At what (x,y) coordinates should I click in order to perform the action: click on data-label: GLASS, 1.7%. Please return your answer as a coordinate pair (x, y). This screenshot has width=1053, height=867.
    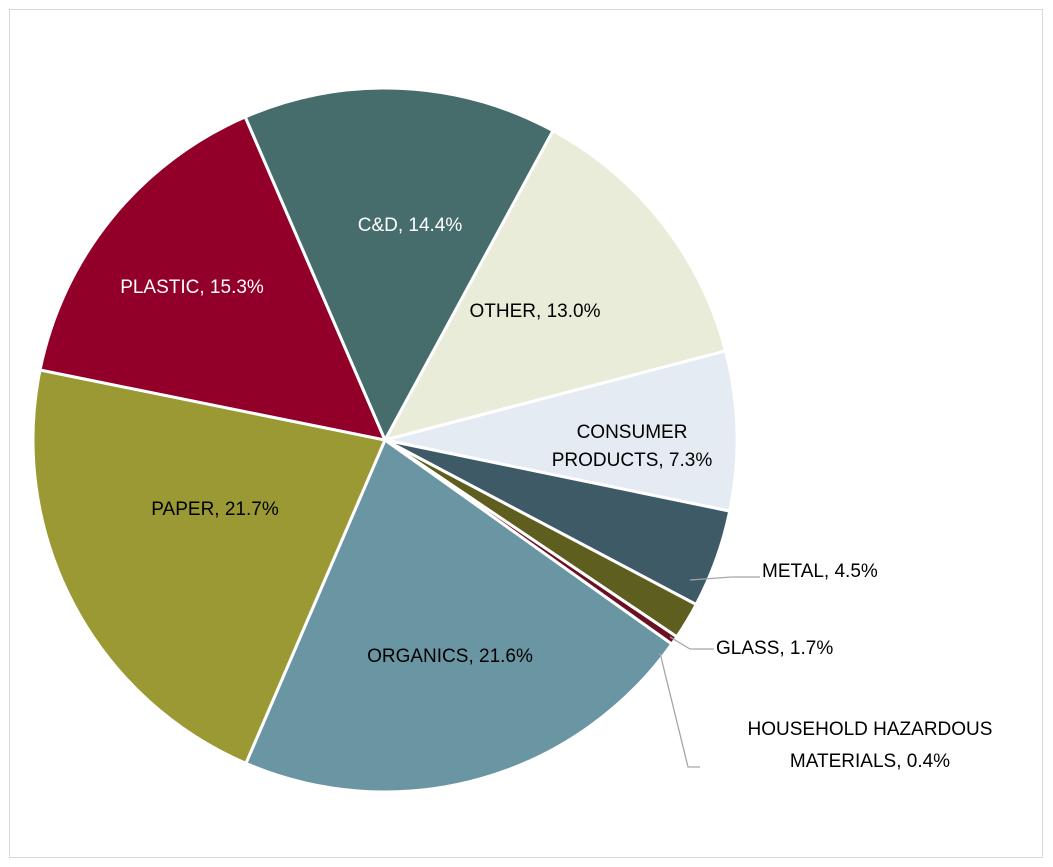
    Looking at the image, I should click on (774, 648).